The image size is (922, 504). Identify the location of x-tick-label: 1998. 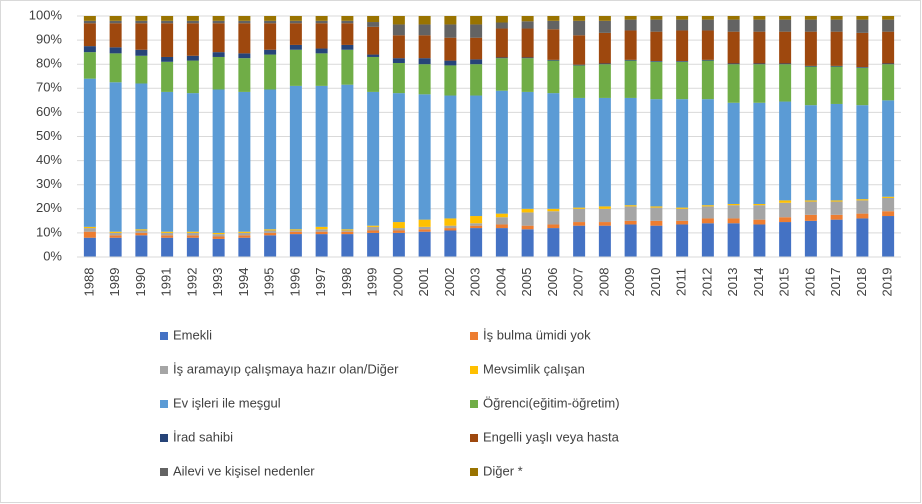
(346, 282).